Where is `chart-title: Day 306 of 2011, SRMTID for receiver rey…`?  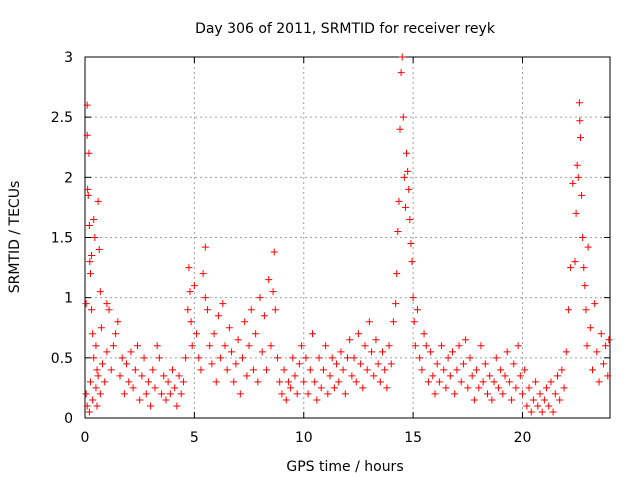 chart-title: Day 306 of 2011, SRMTID for receiver rey… is located at coordinates (345, 29).